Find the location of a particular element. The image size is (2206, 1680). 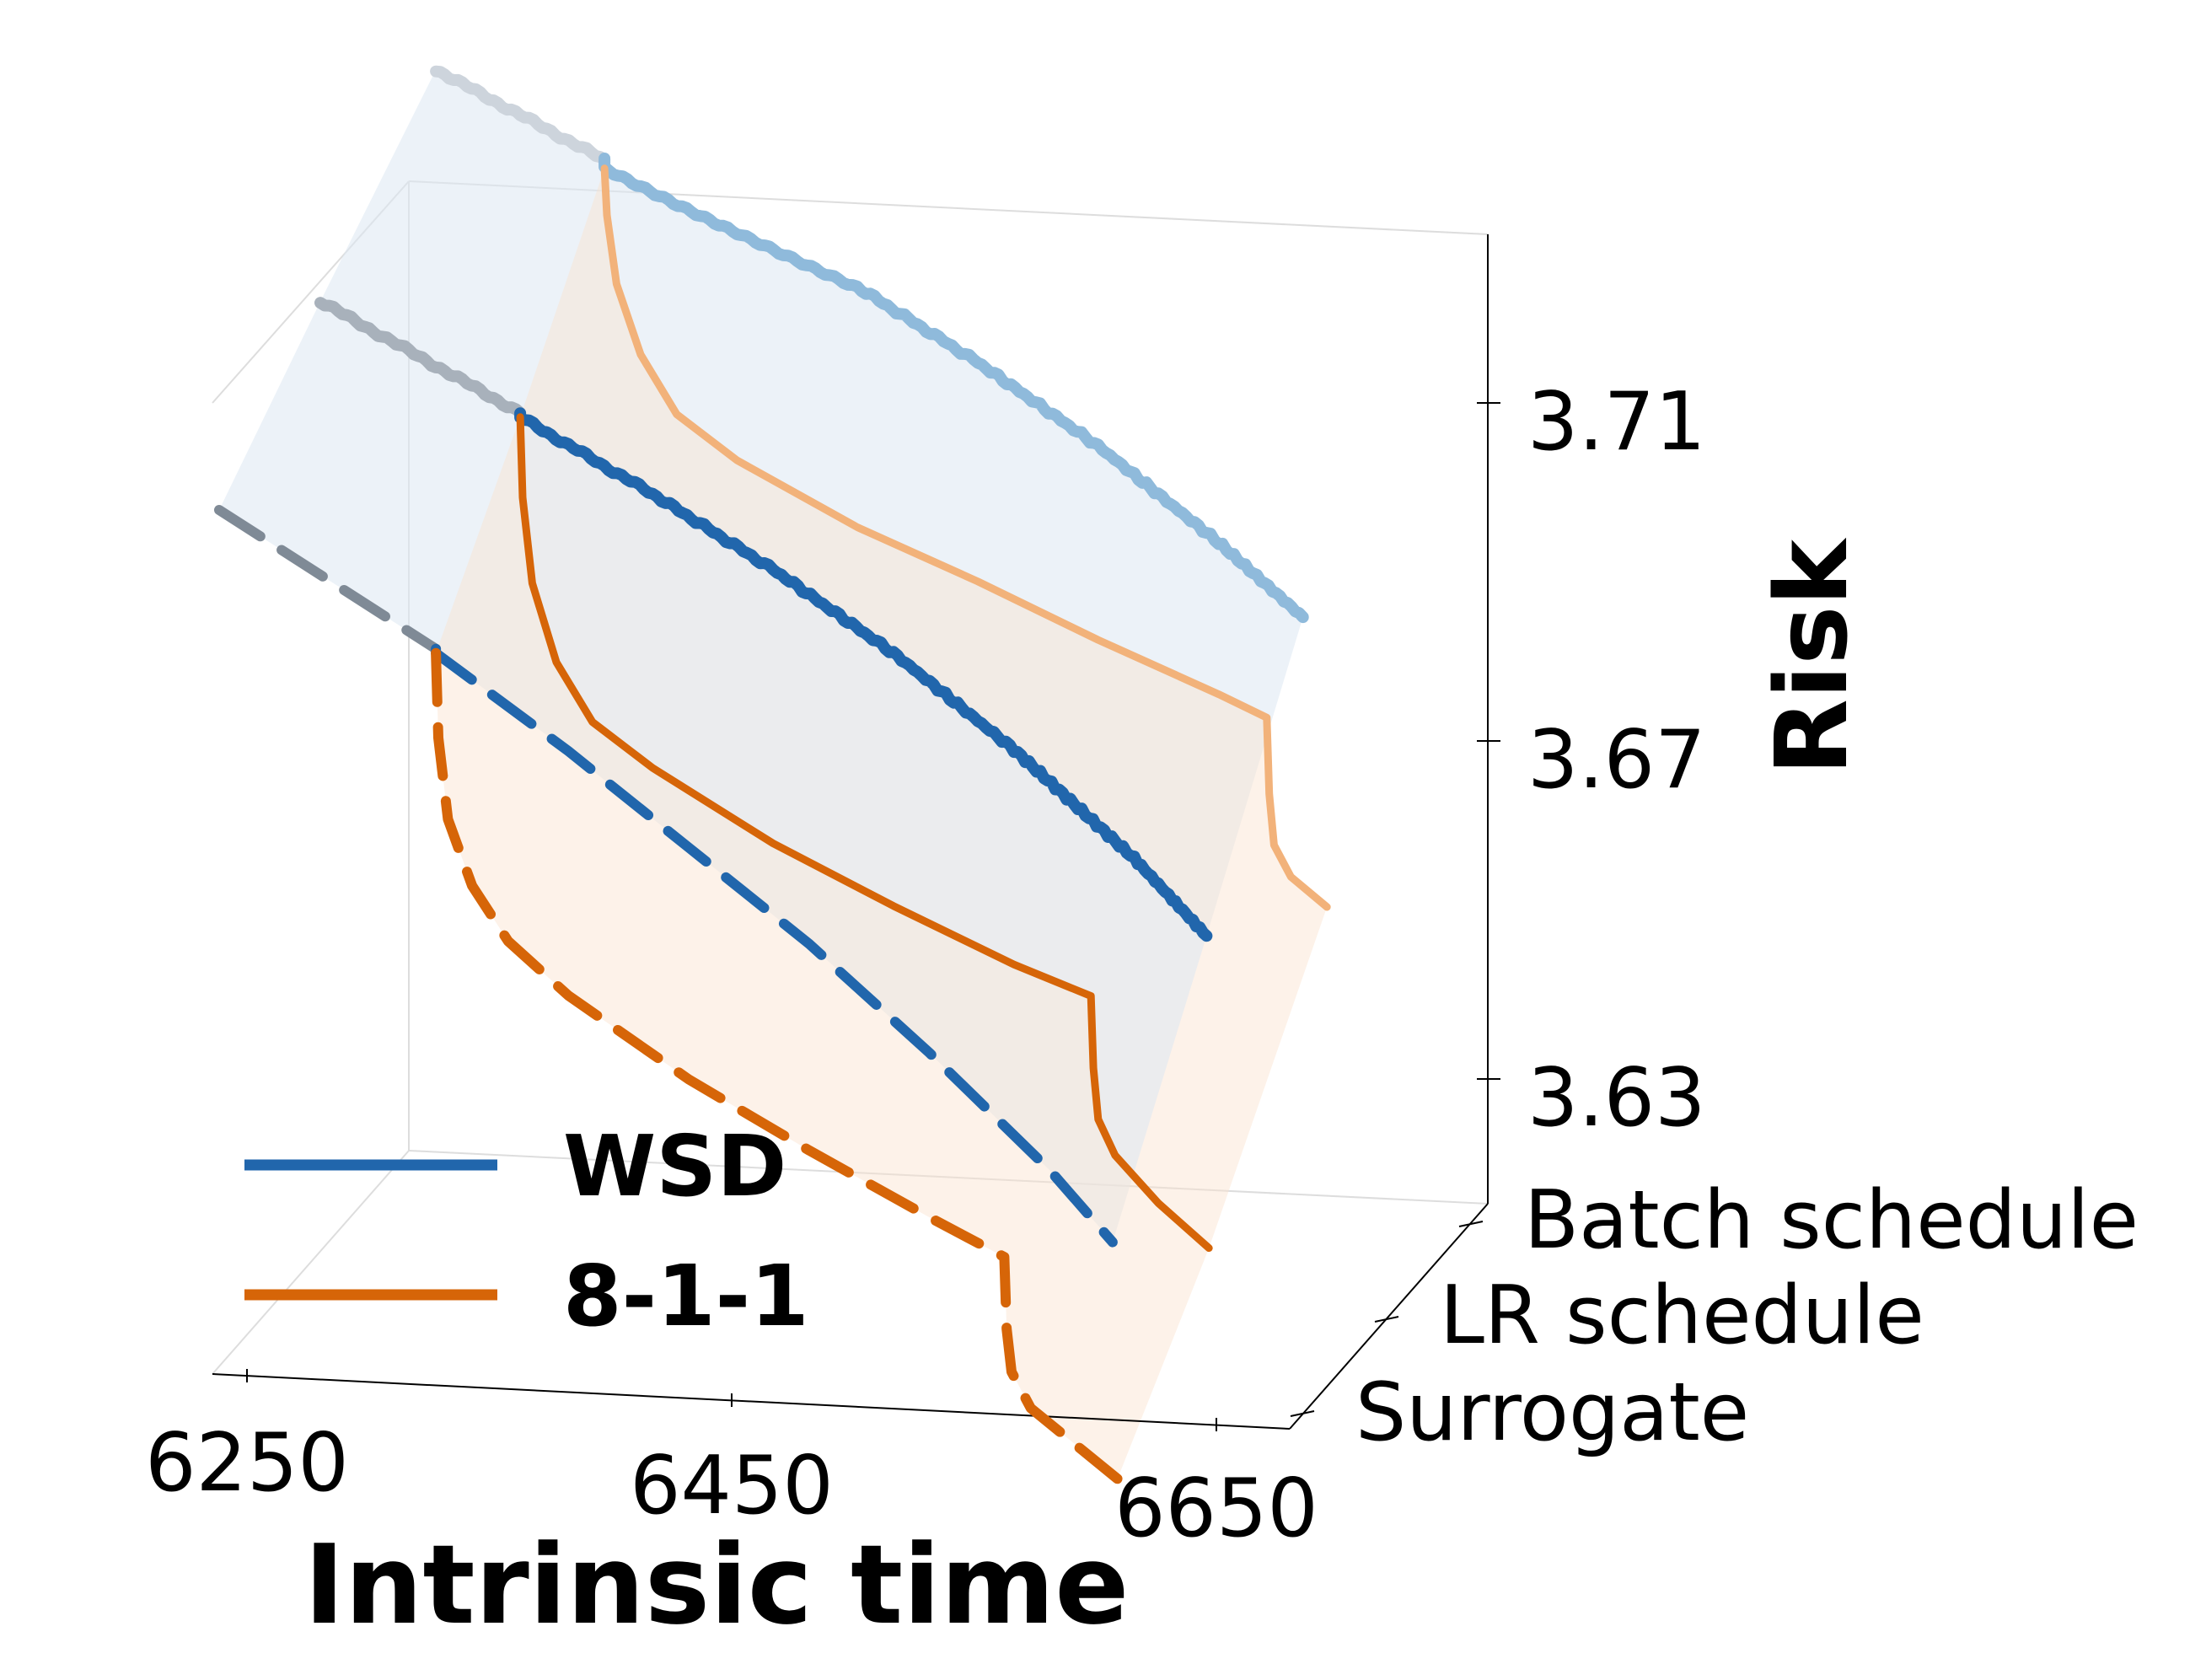

legend-label-wsd: WSD is located at coordinates (674, 1166).